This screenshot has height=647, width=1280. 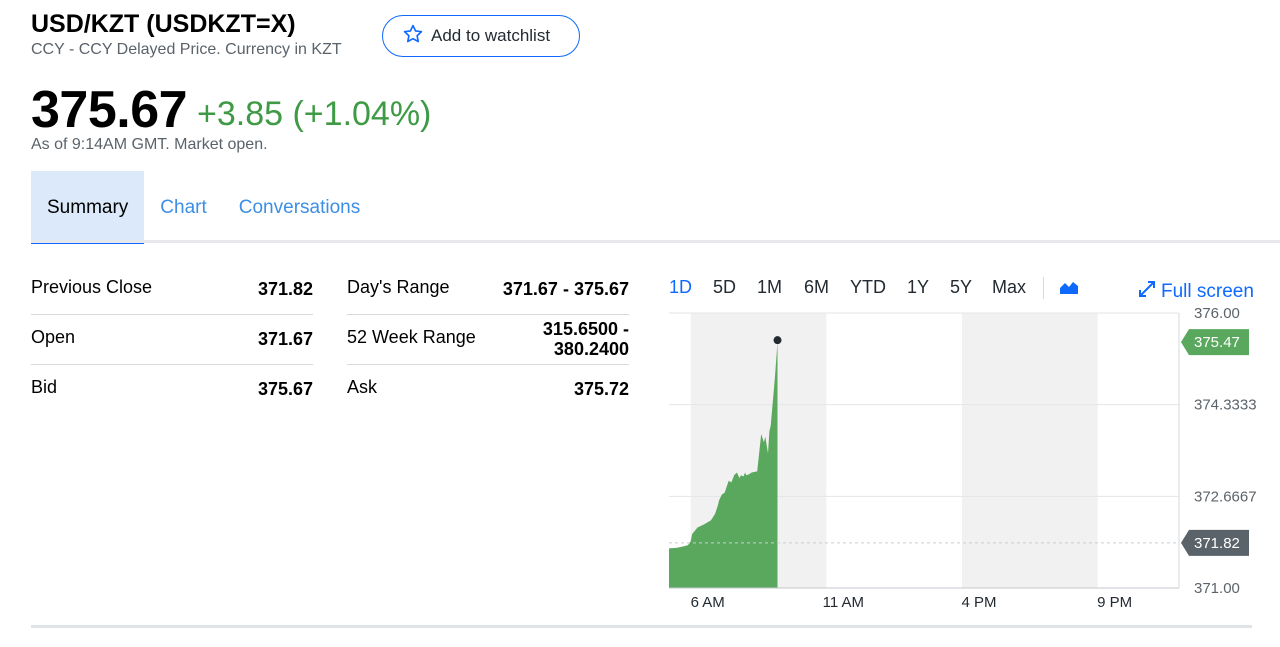 I want to click on stat-value-line1: 315.6500 -, so click(x=585, y=329).